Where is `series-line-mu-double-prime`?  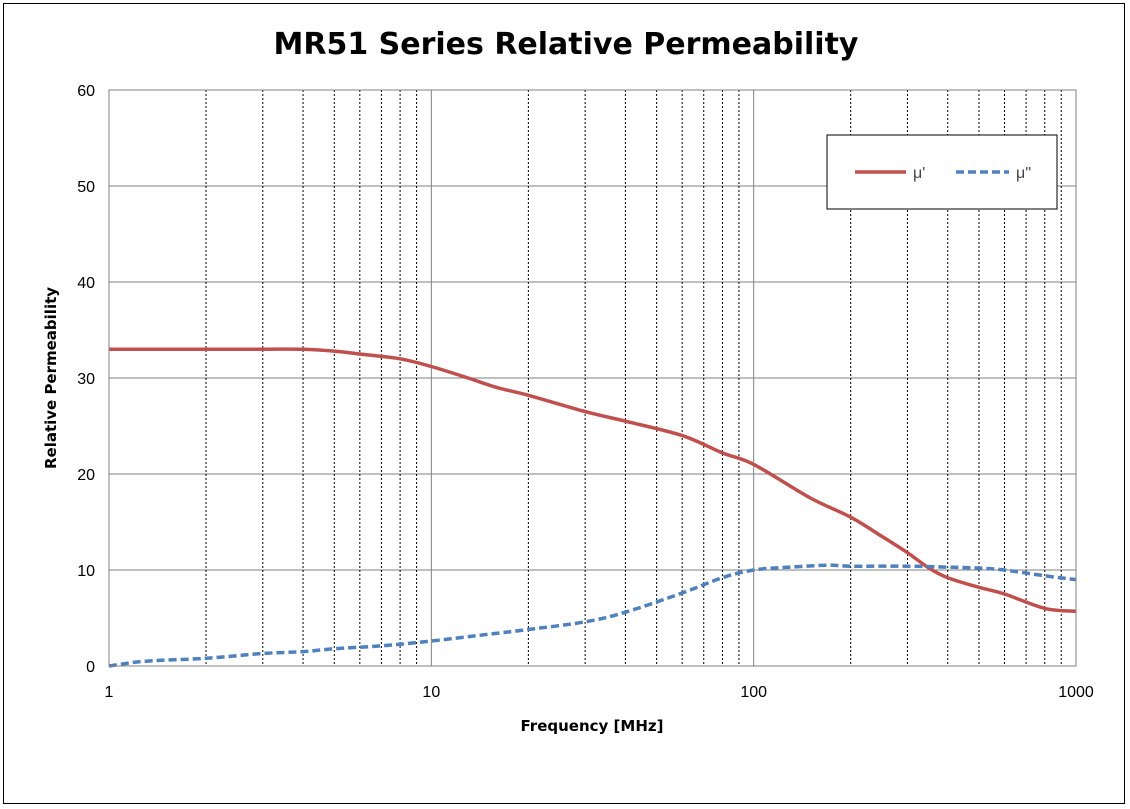 series-line-mu-double-prime is located at coordinates (592, 615).